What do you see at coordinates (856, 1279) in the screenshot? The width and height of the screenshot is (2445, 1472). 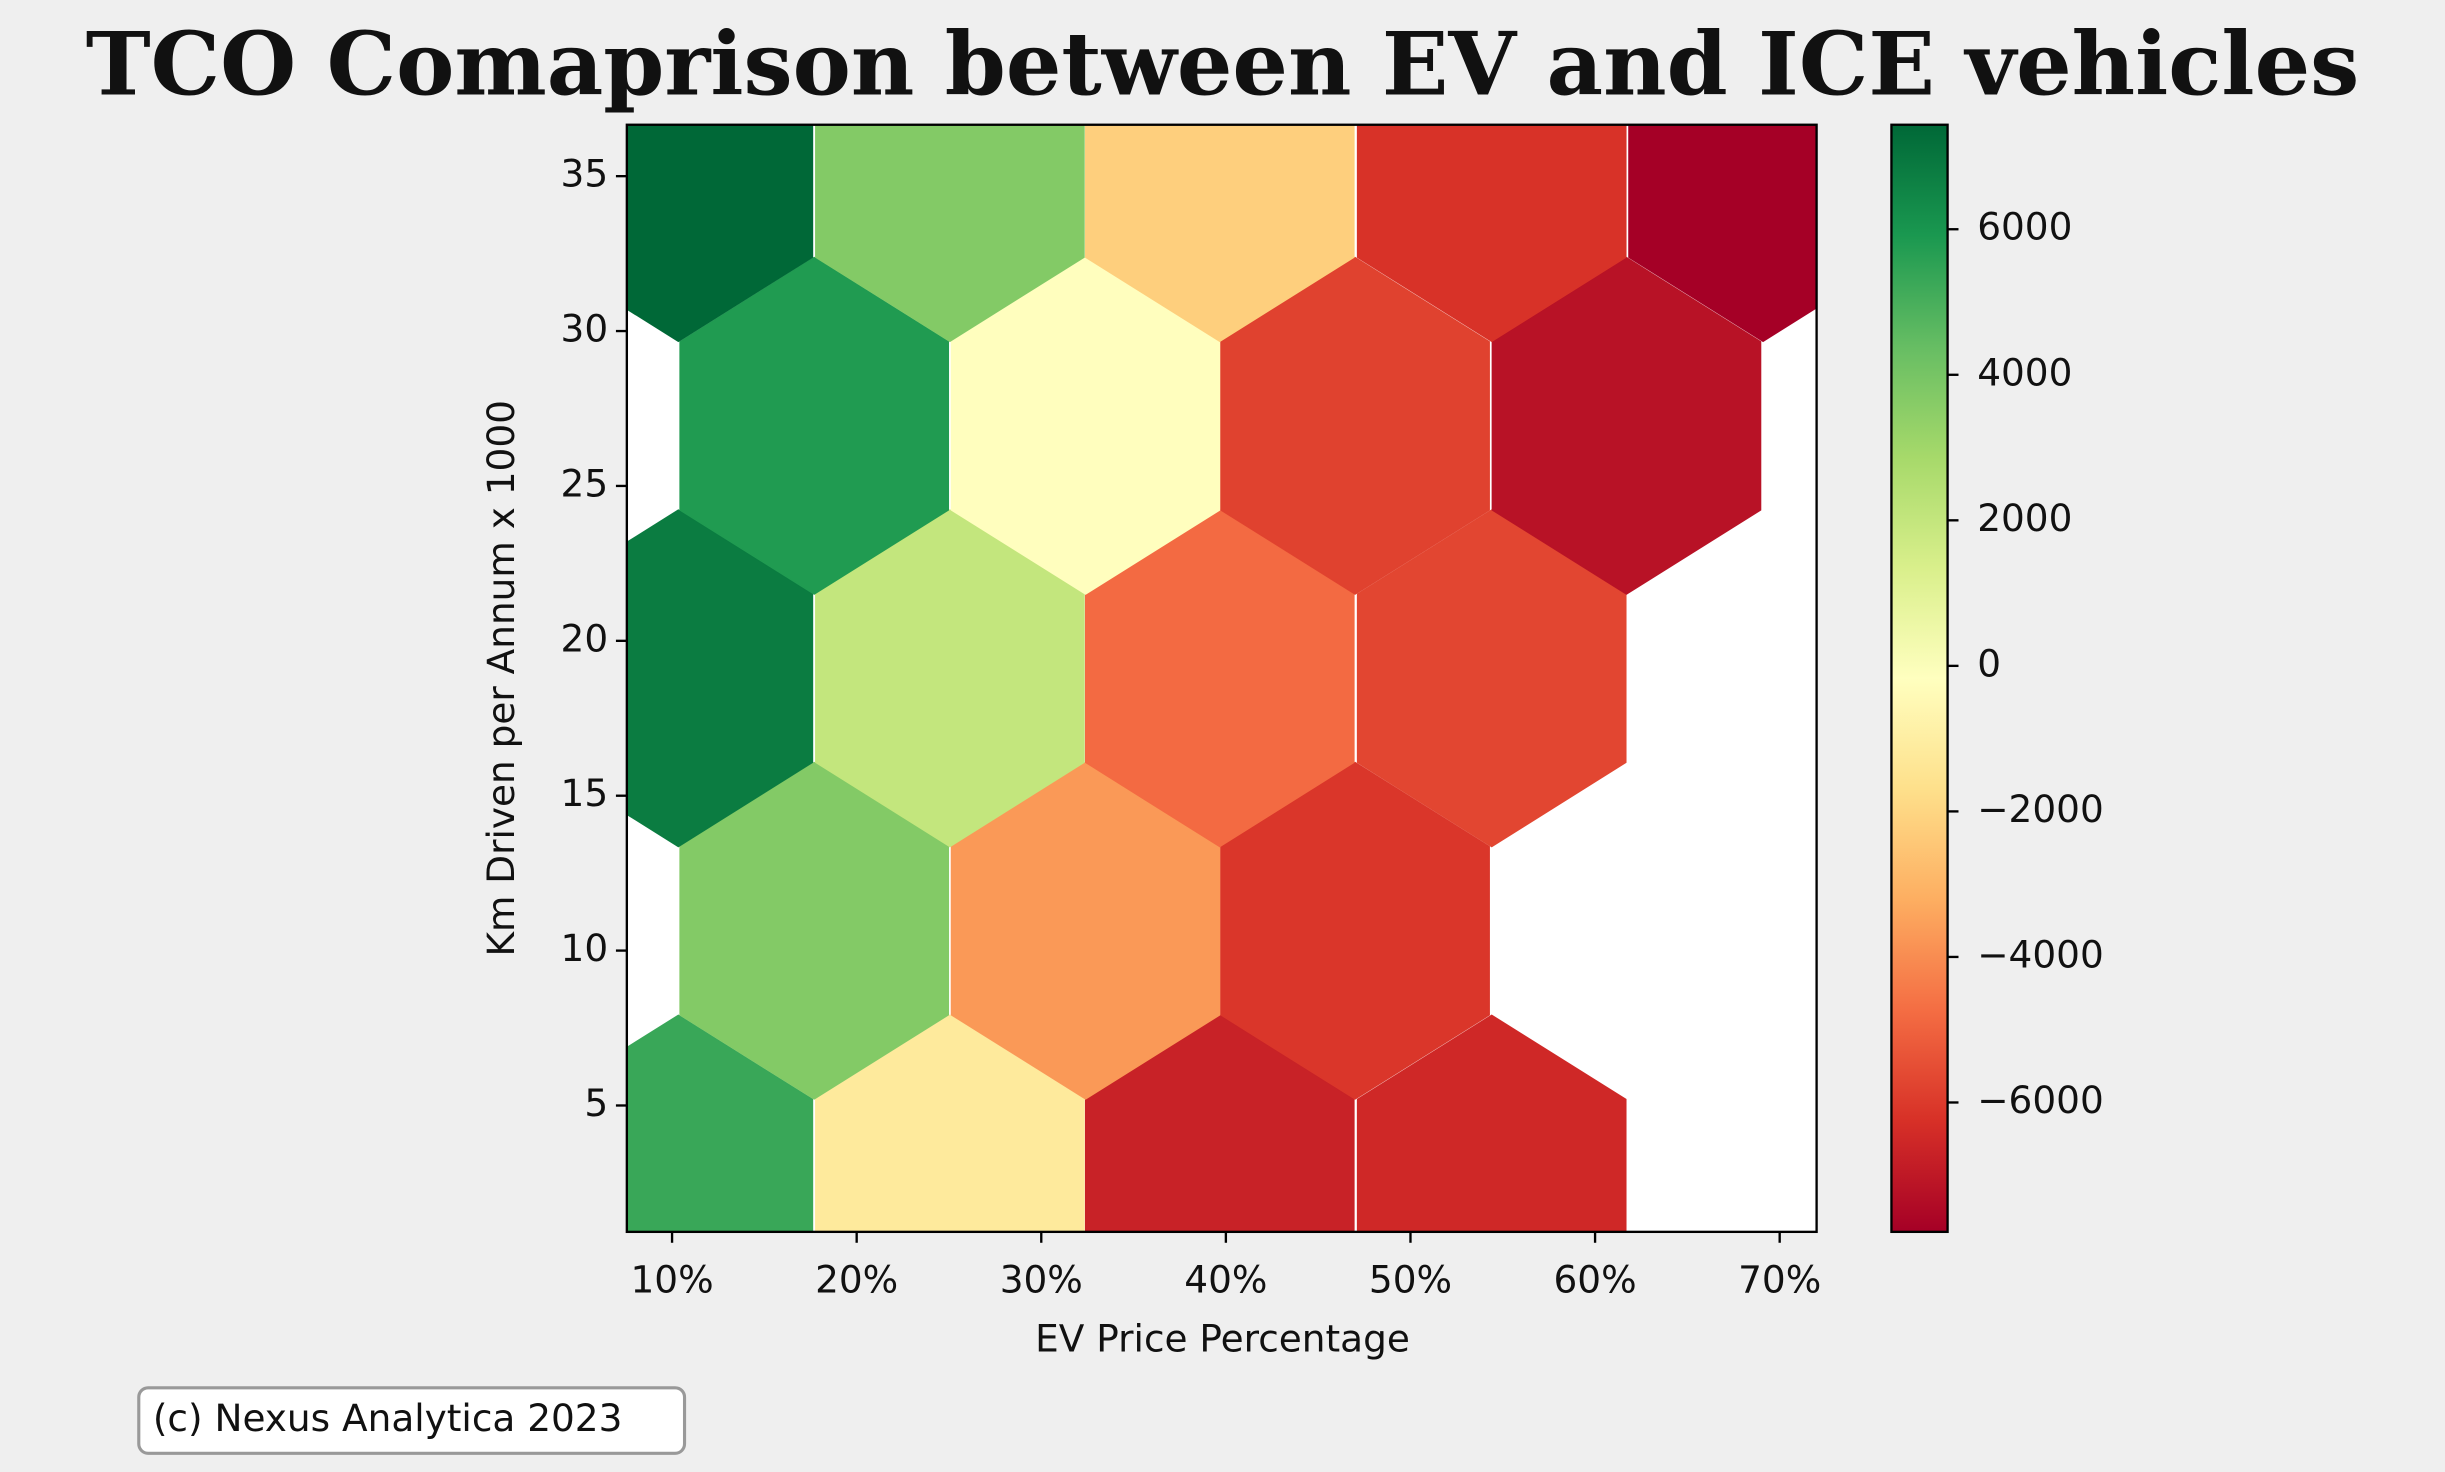 I see `x-tick-label: 20%` at bounding box center [856, 1279].